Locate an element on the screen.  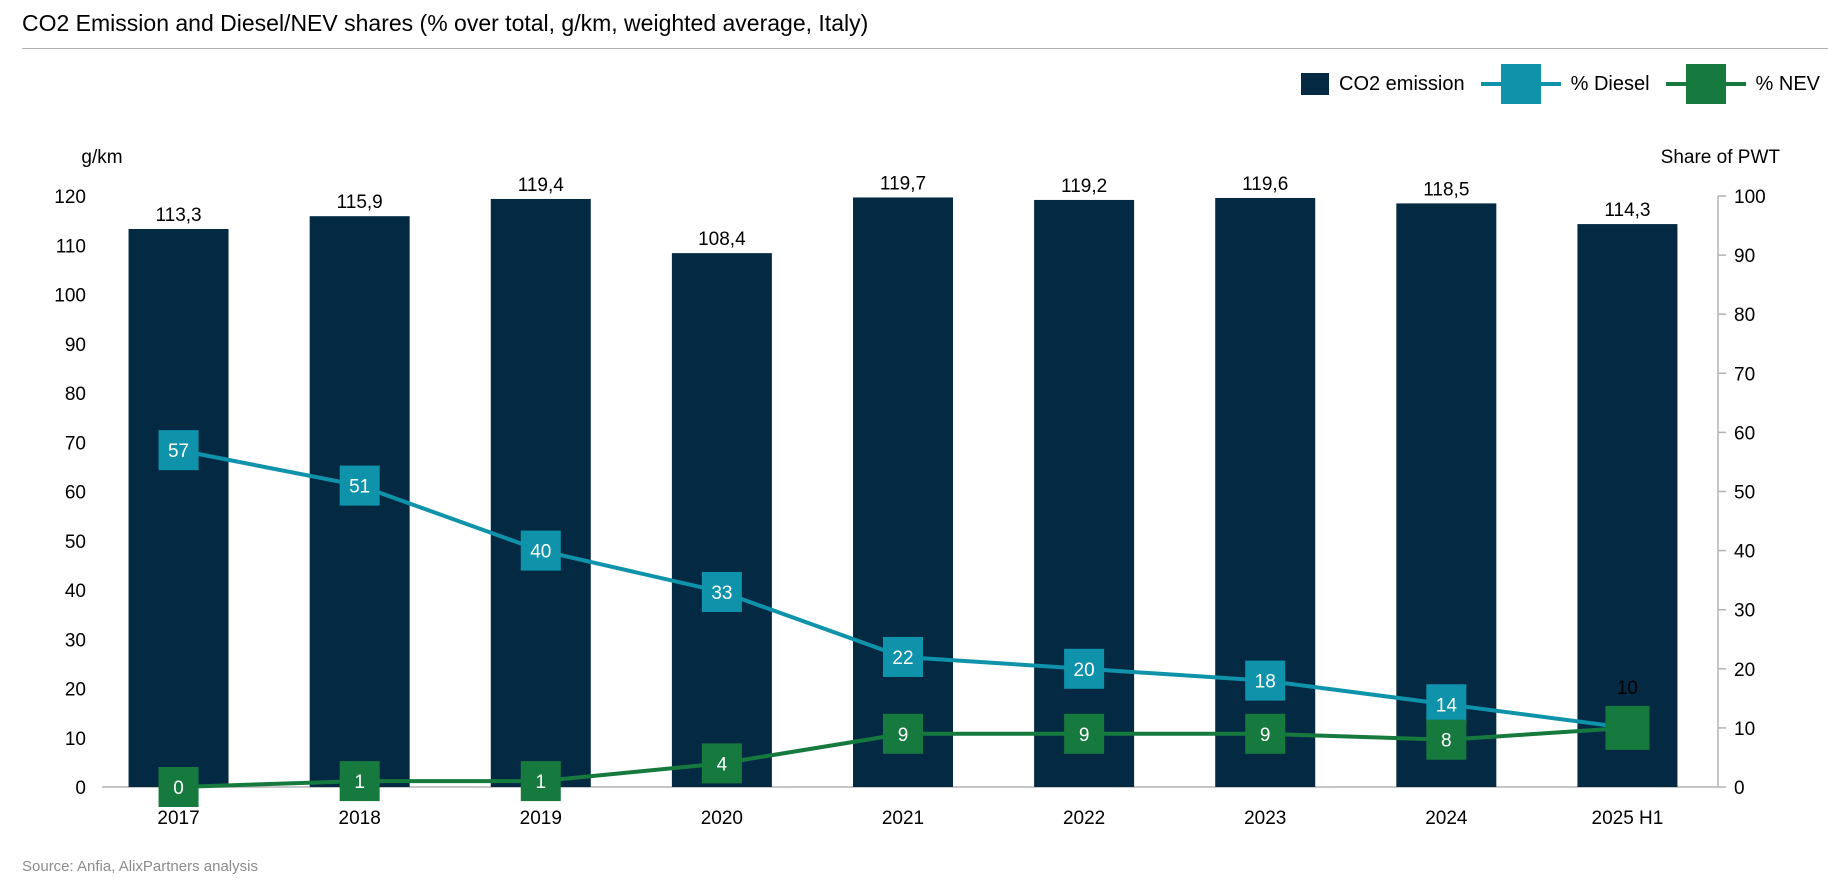
legend-label-diesel: % Diesel is located at coordinates (1610, 83).